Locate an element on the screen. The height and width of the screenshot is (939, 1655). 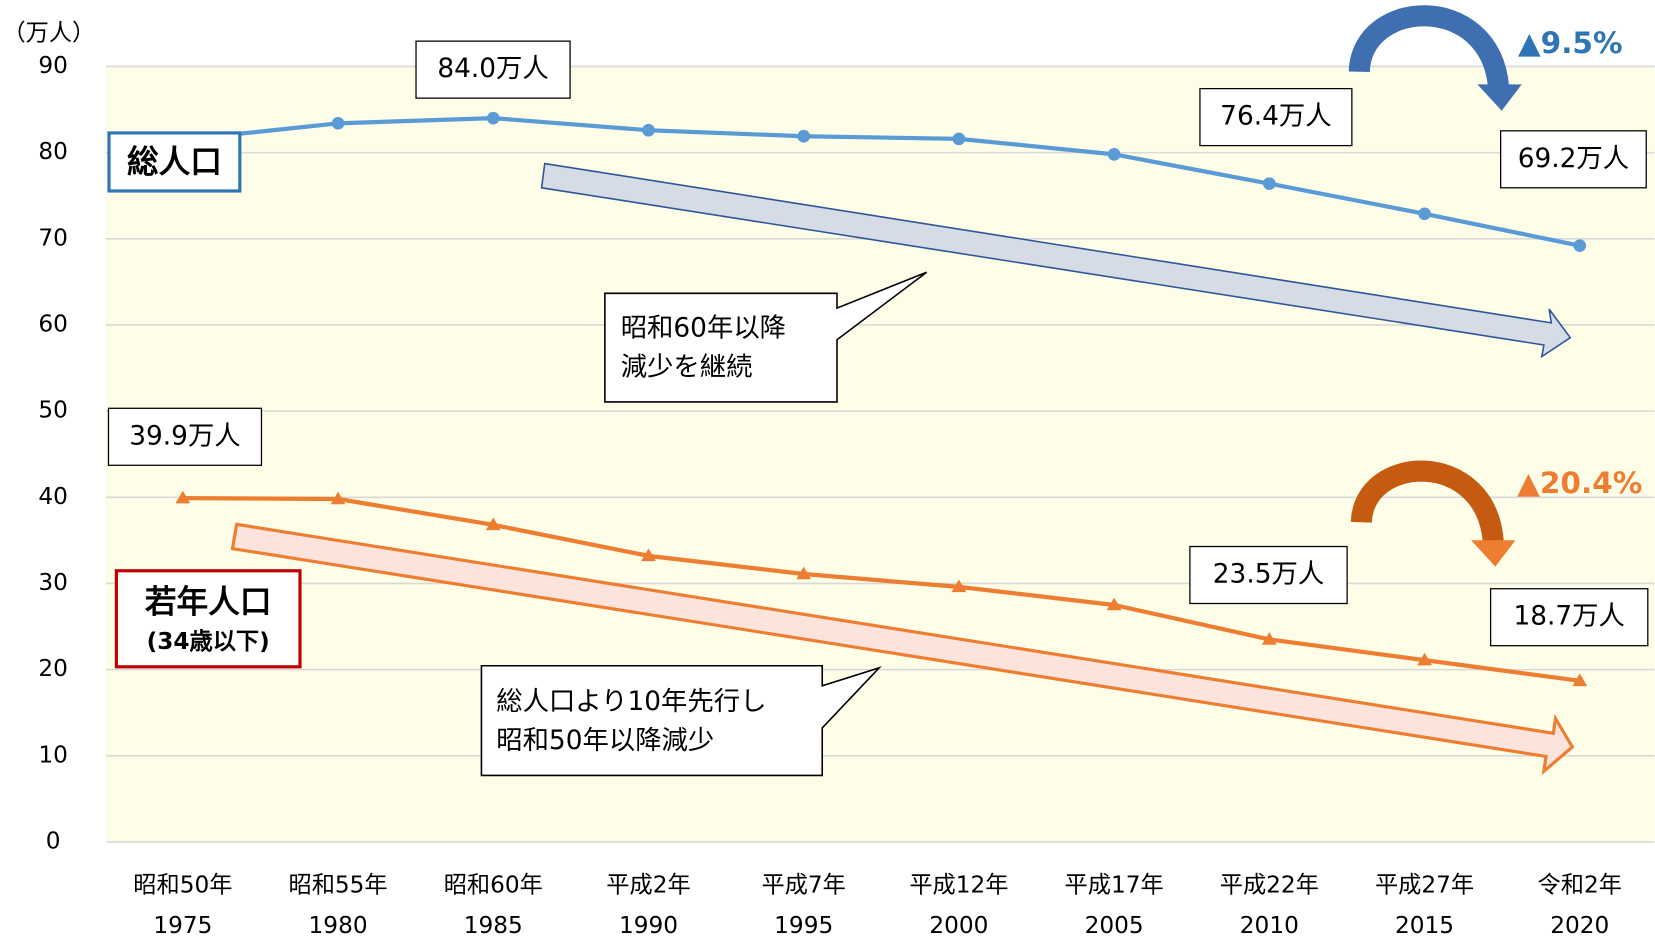
x-tick-label: 平成12年 is located at coordinates (958, 885).